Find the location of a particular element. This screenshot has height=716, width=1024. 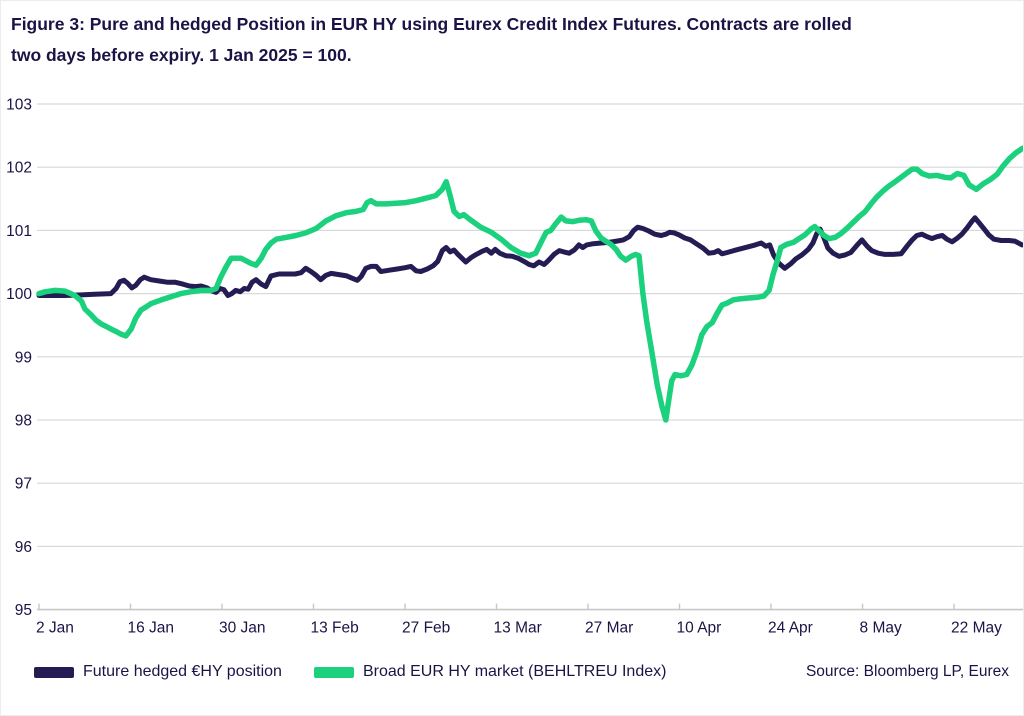

x-axis-tick-label: 30 Jan is located at coordinates (242, 628).